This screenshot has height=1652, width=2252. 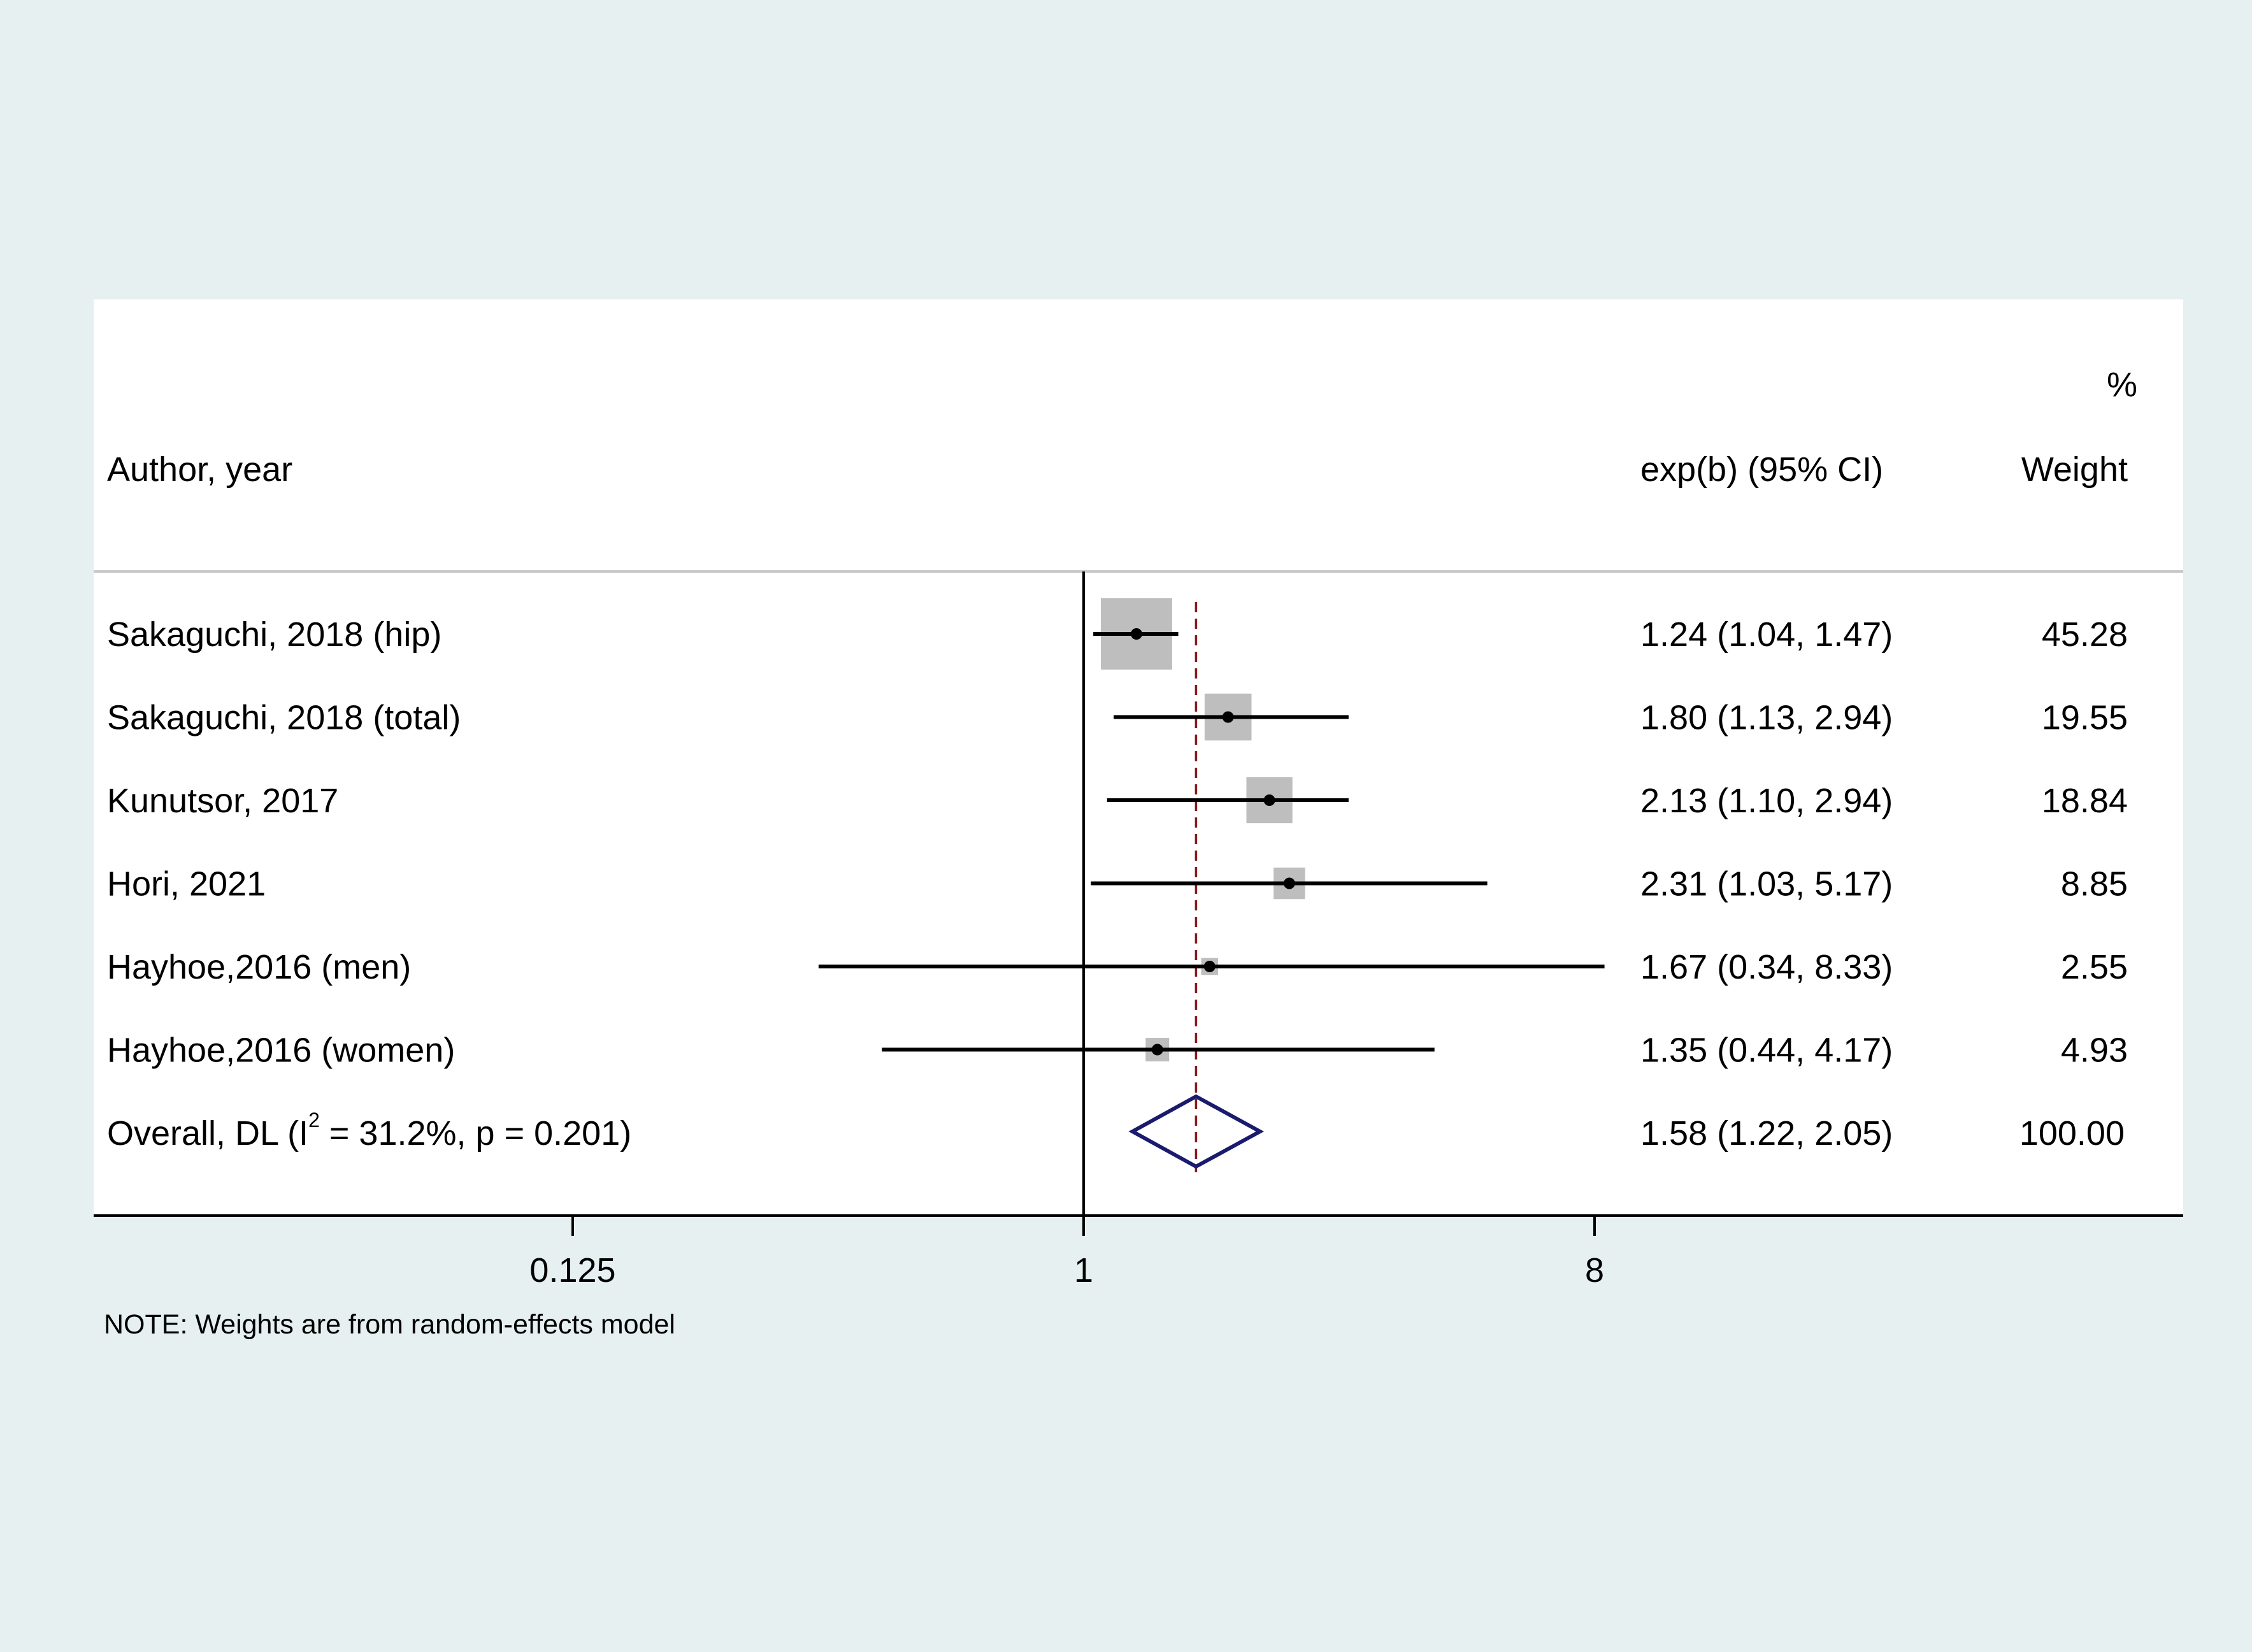 I want to click on study-label: Hori, 2021, so click(x=186, y=884).